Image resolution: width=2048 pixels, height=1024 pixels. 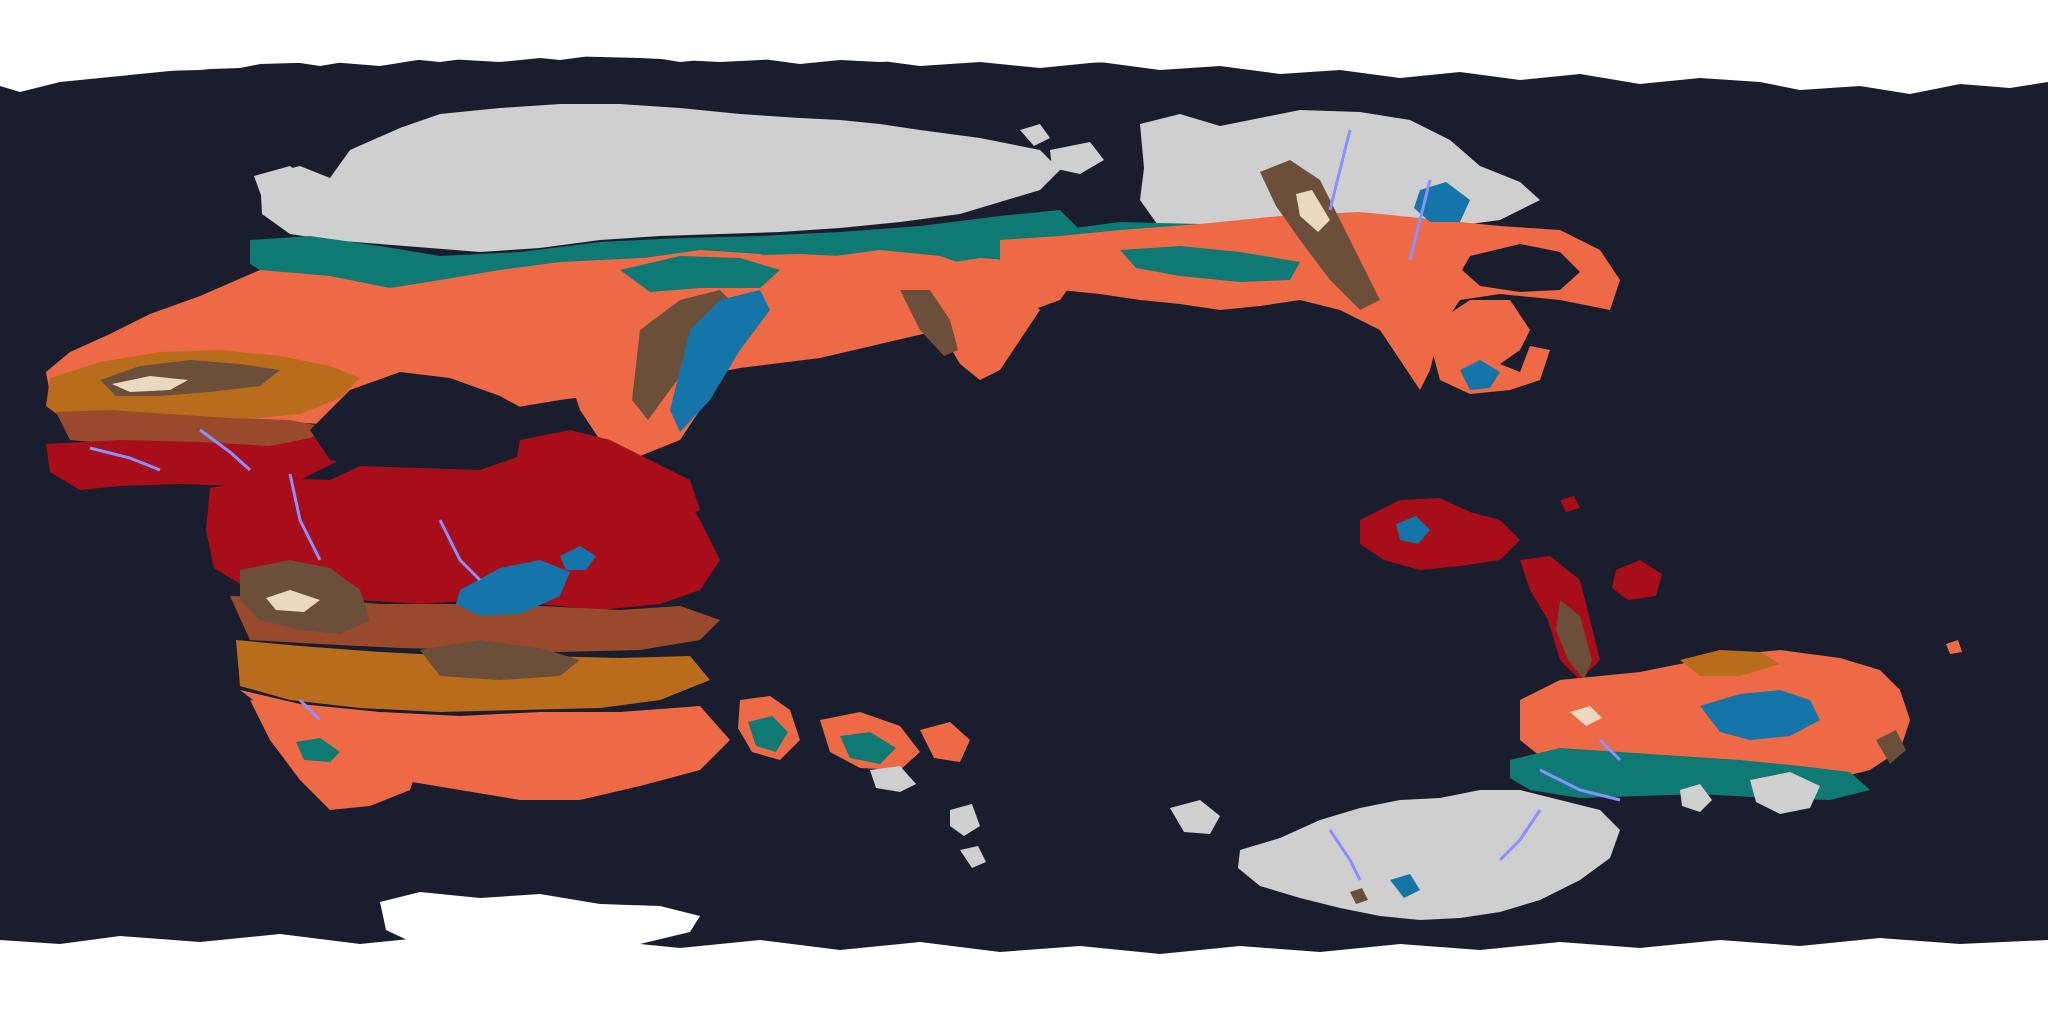 I want to click on sc-rainforest-north, so click(x=1440, y=534).